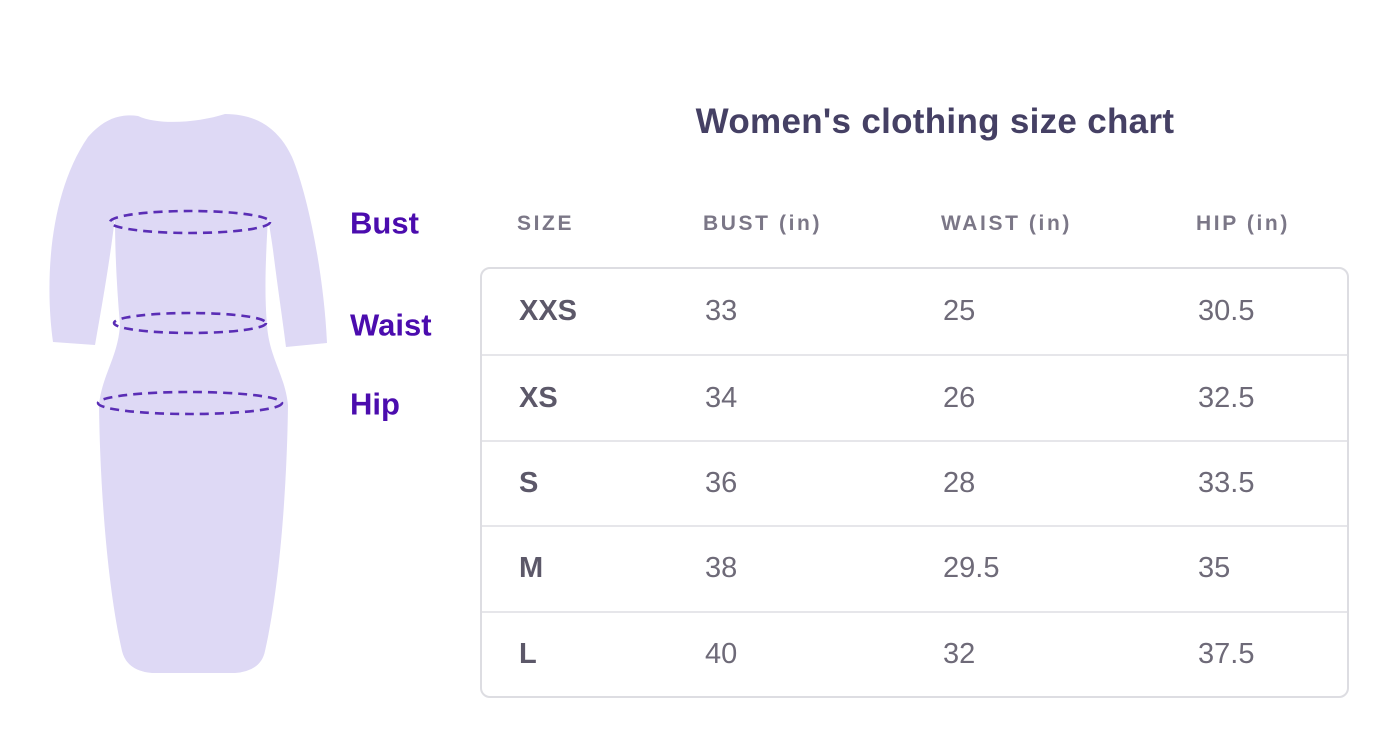 The width and height of the screenshot is (1400, 747). Describe the element at coordinates (959, 653) in the screenshot. I see `waist-cell: 32` at that location.